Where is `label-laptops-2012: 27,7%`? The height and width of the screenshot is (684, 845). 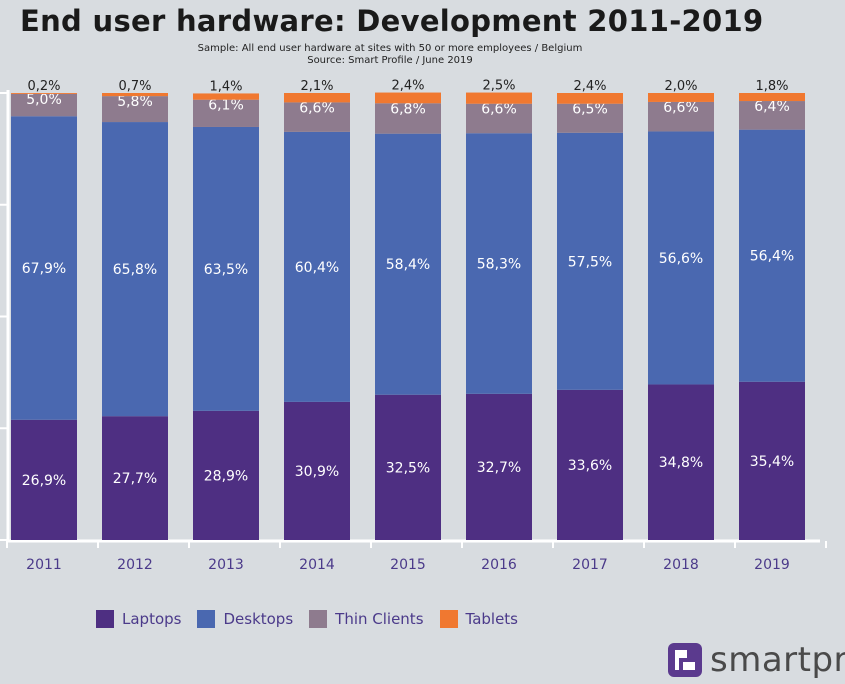 label-laptops-2012: 27,7% is located at coordinates (135, 479).